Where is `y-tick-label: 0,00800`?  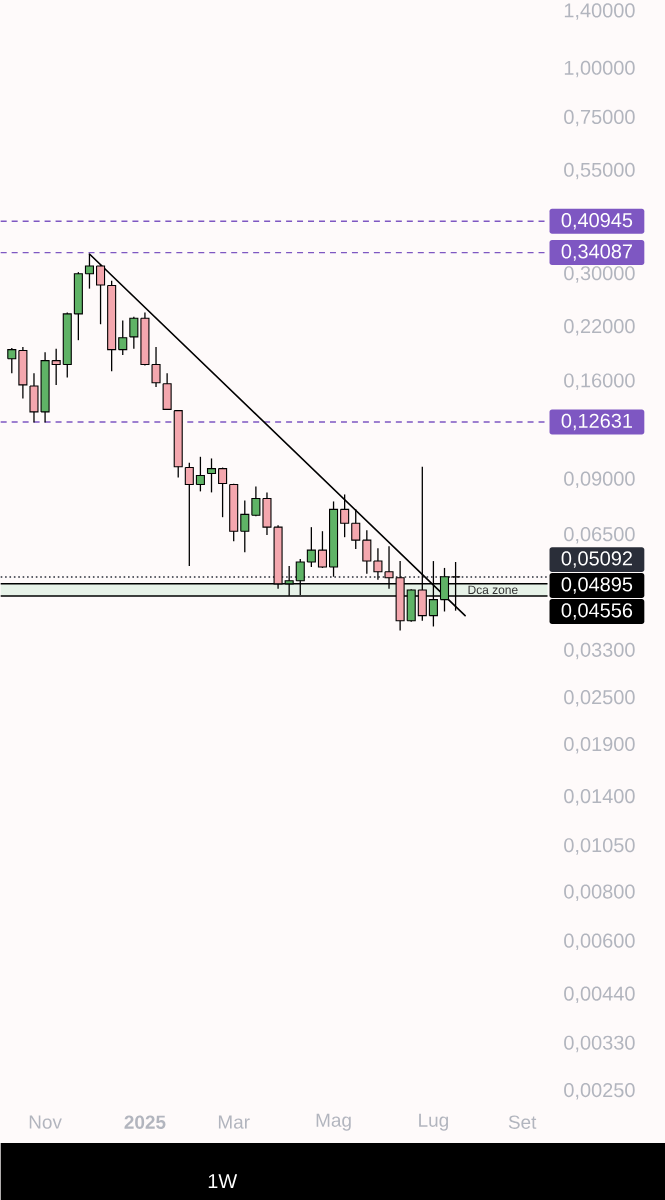
y-tick-label: 0,00800 is located at coordinates (599, 893).